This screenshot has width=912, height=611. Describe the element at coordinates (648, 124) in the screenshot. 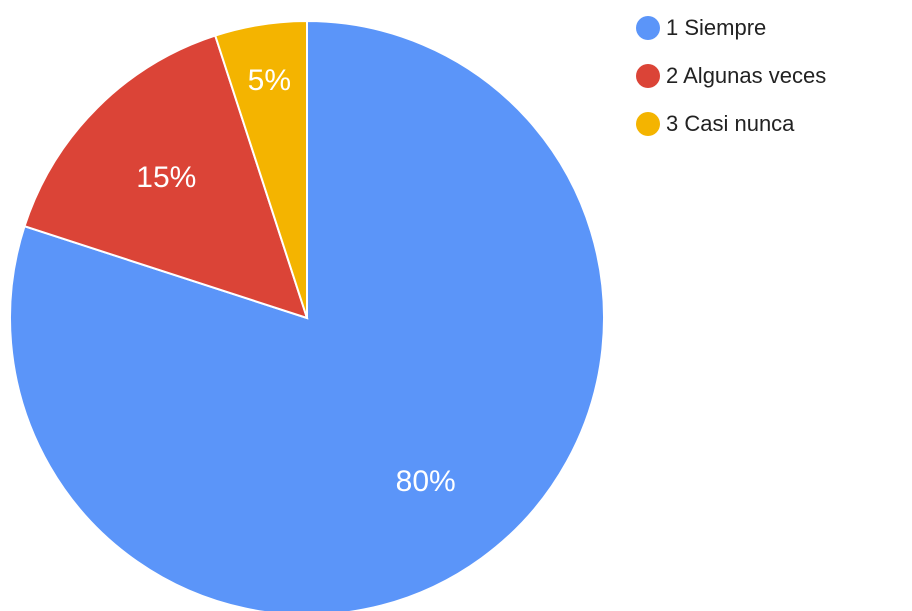

I see `legend-swatch-casi-nunca` at that location.